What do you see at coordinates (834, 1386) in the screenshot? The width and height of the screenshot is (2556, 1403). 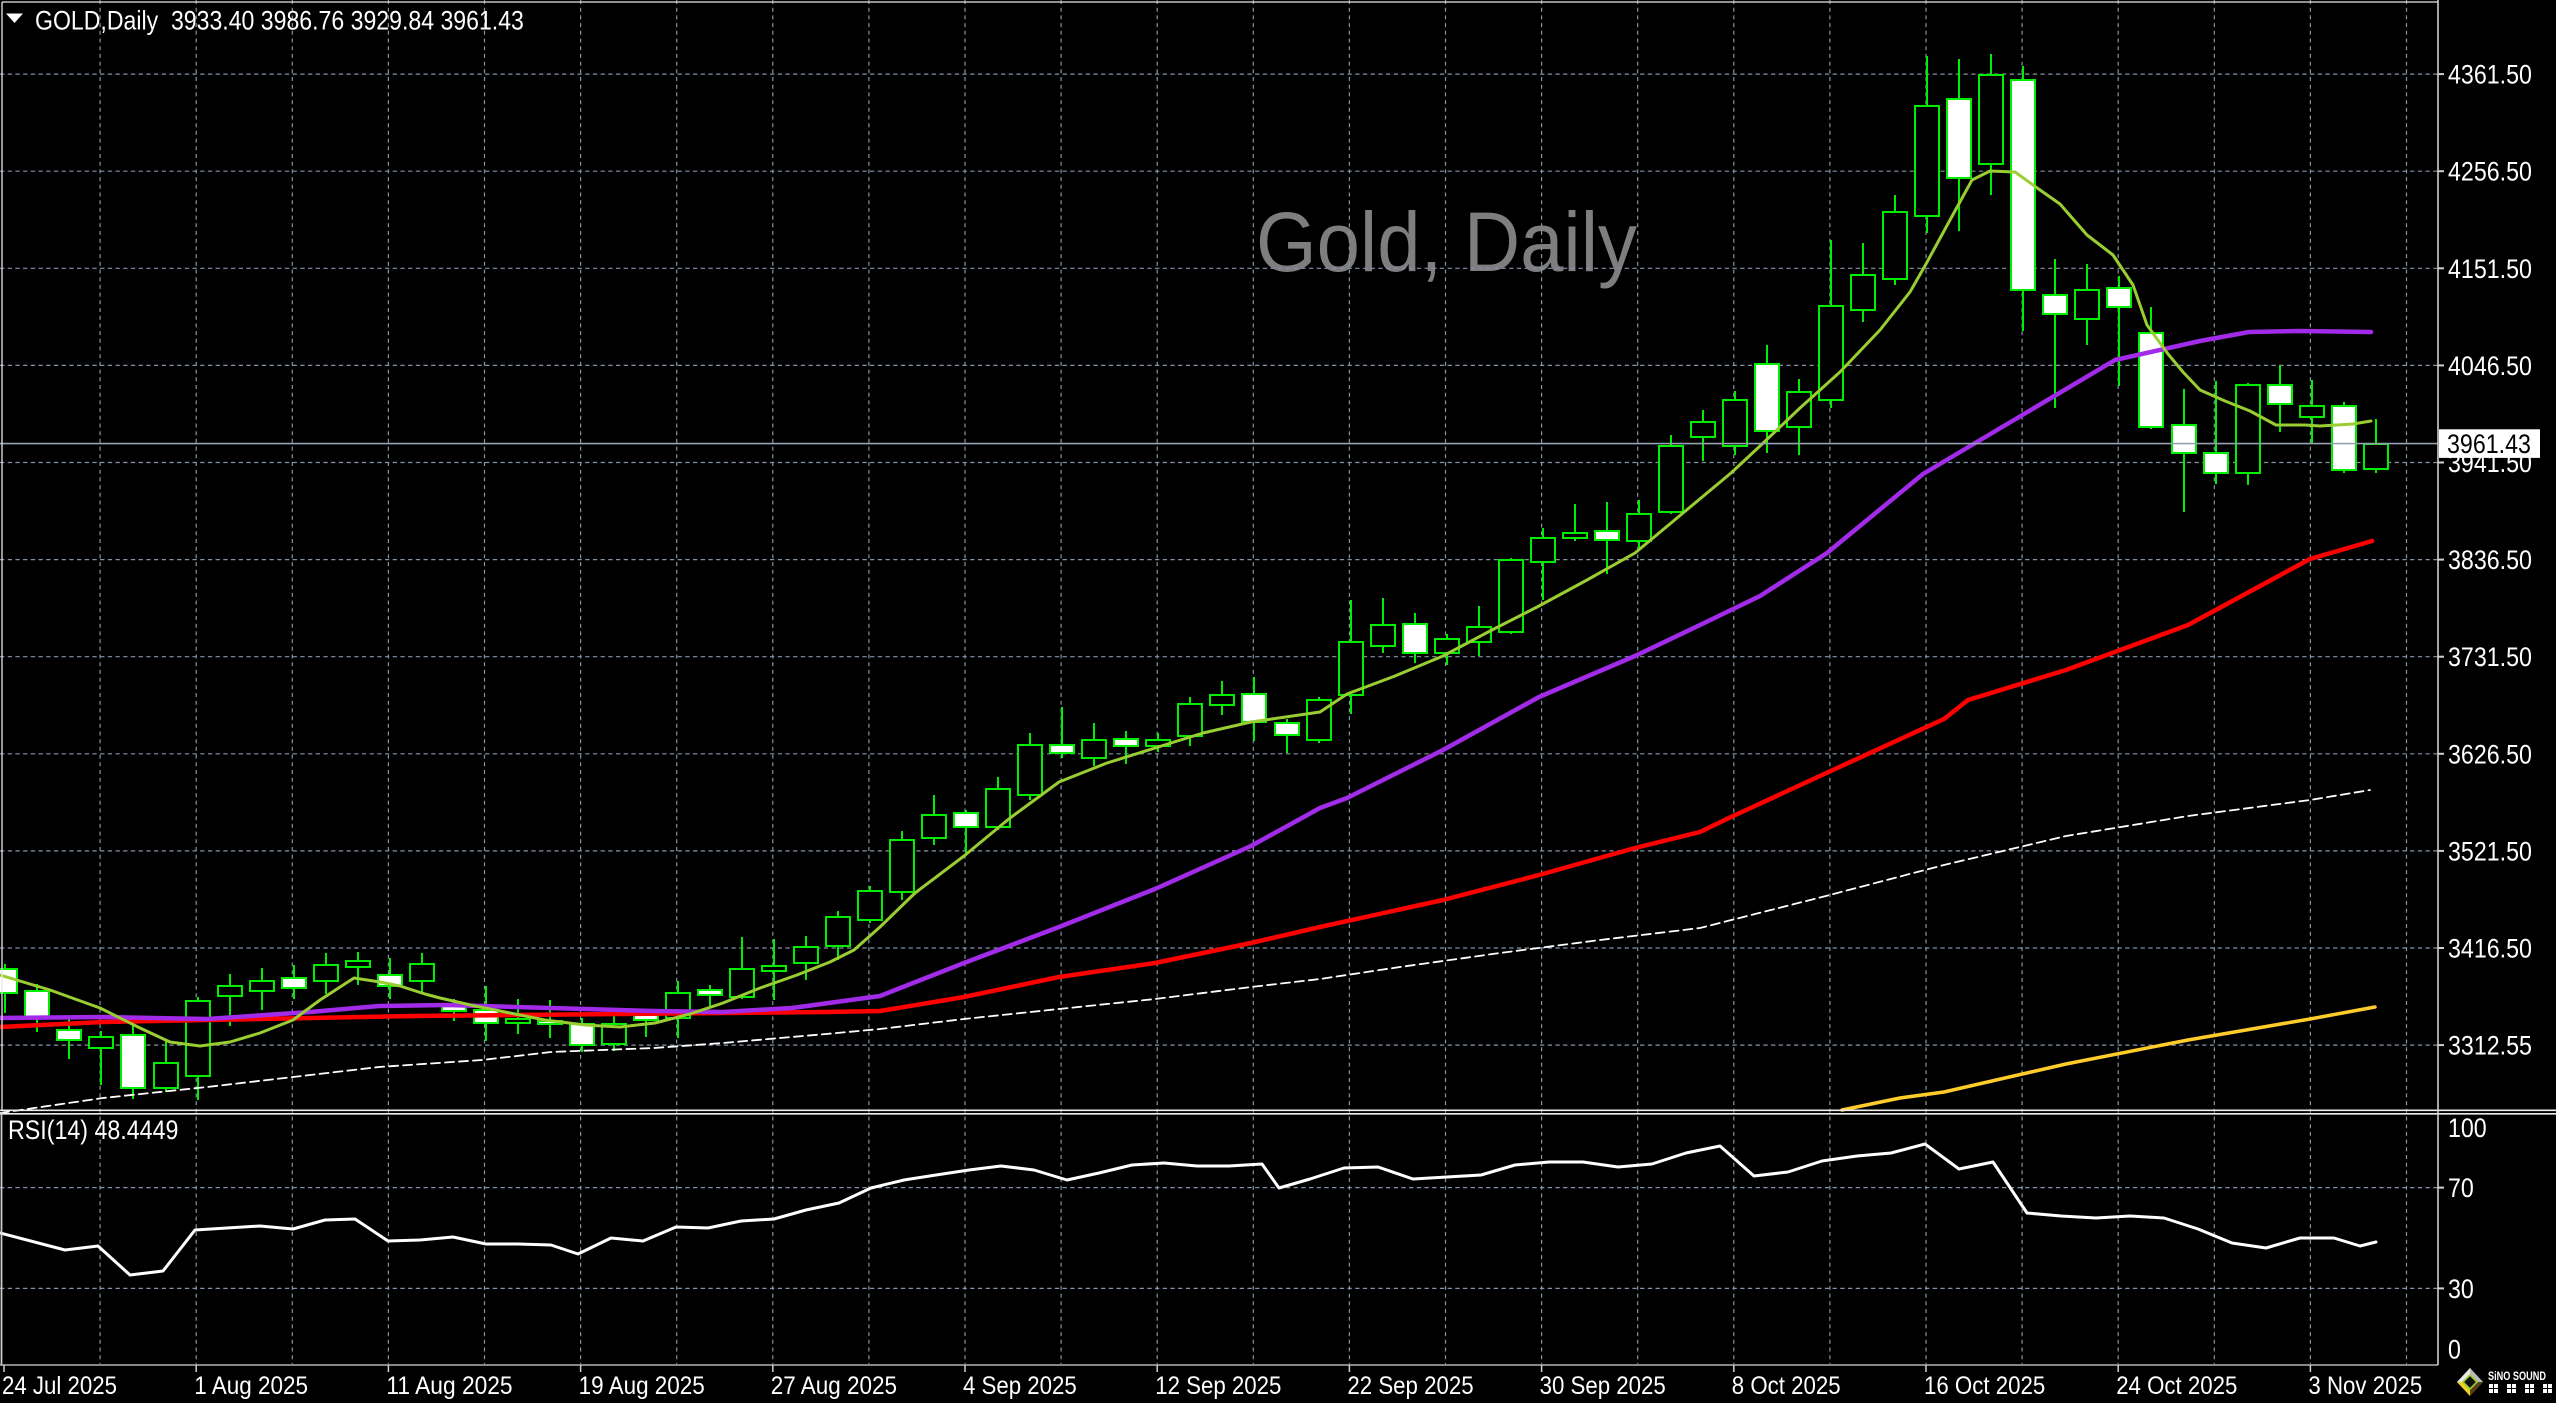 I see `svg-text: 27 Aug 2025` at bounding box center [834, 1386].